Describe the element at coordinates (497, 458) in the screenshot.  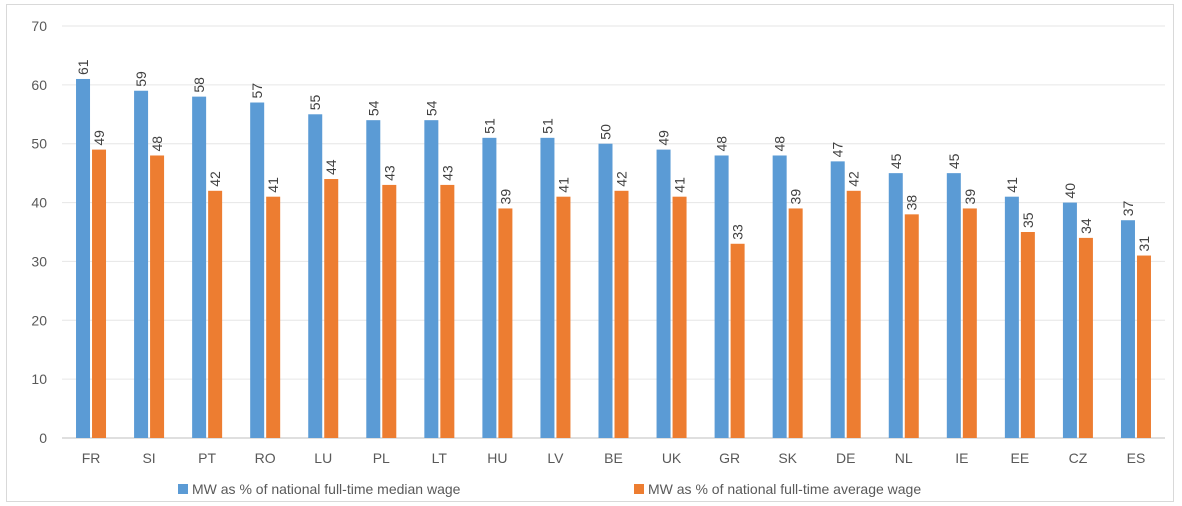
I see `x-tick-label: HU` at that location.